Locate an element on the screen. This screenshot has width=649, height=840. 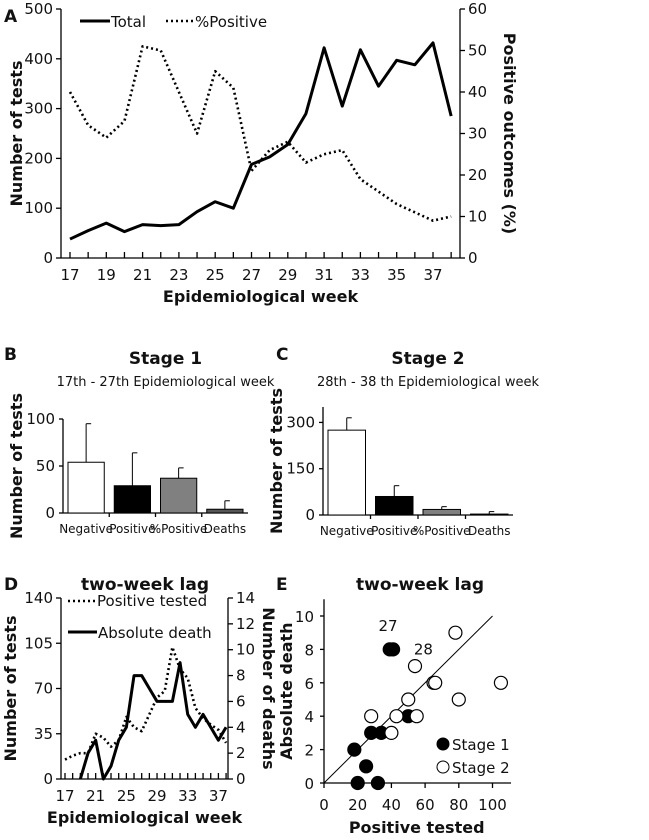
y2-tick-label: 6 is located at coordinates (241, 701).